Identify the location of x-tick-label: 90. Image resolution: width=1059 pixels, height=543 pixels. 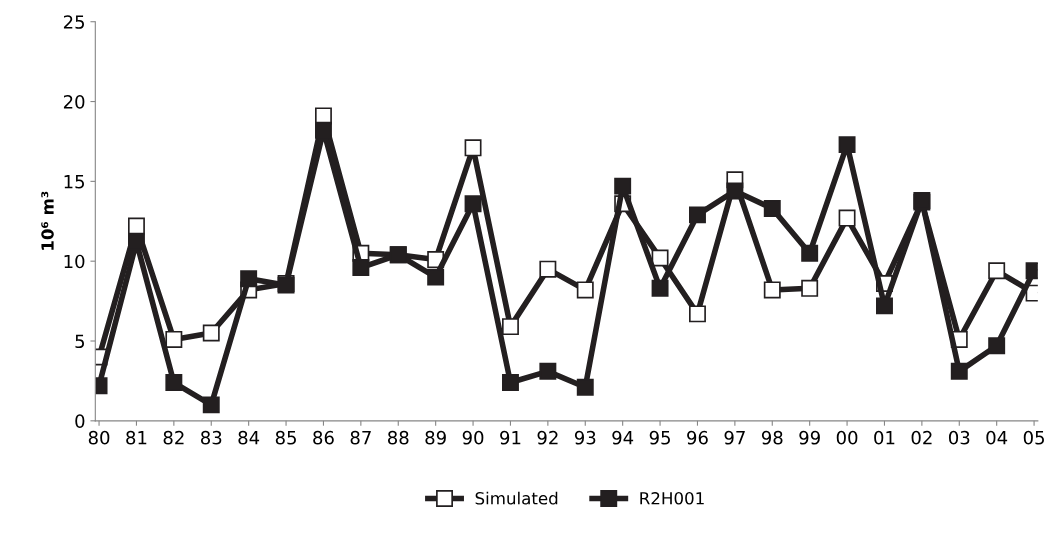
(473, 437).